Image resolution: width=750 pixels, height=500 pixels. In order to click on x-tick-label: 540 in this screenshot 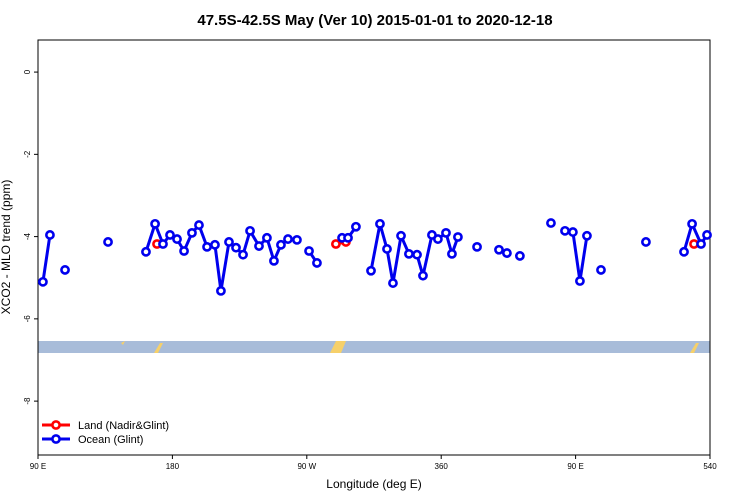, I will do `click(710, 466)`.